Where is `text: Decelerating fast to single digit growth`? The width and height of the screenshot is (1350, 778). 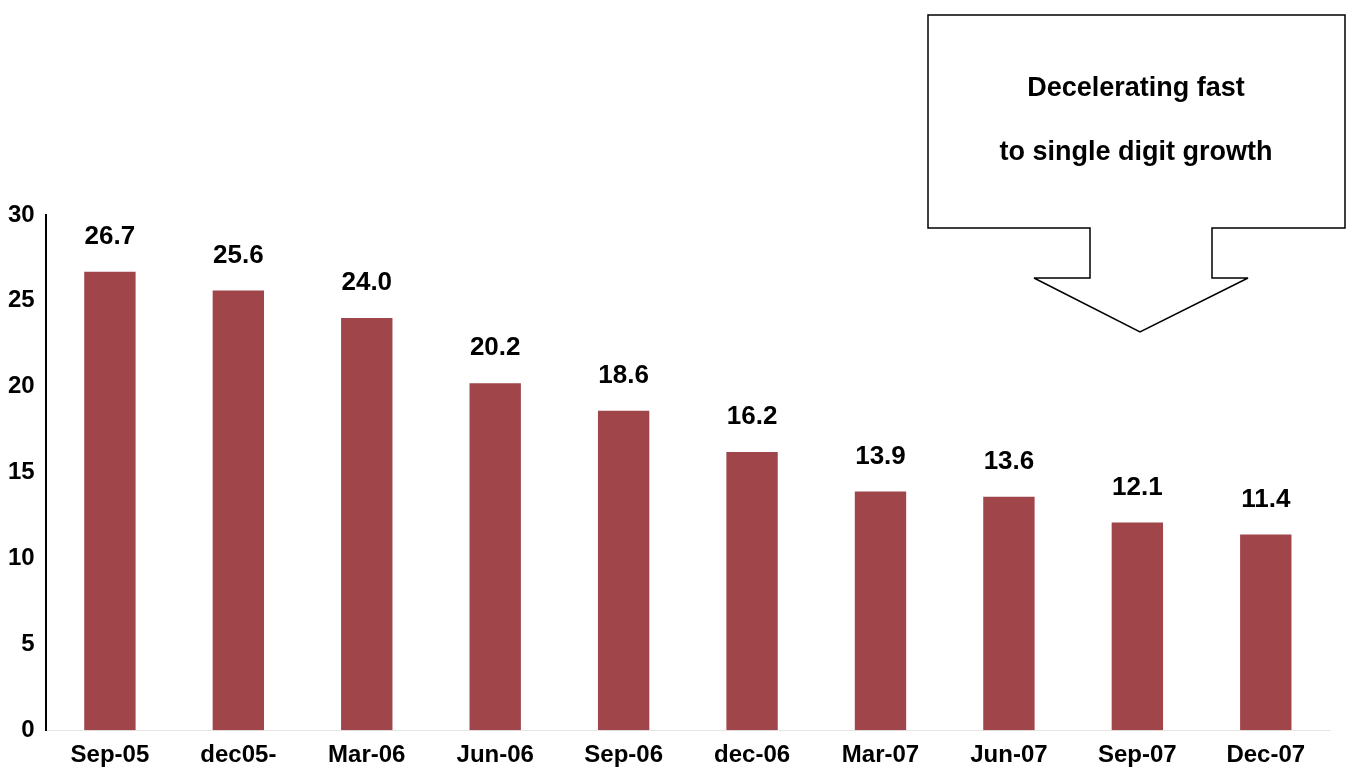 text: Decelerating fast to single digit growth is located at coordinates (1136, 119).